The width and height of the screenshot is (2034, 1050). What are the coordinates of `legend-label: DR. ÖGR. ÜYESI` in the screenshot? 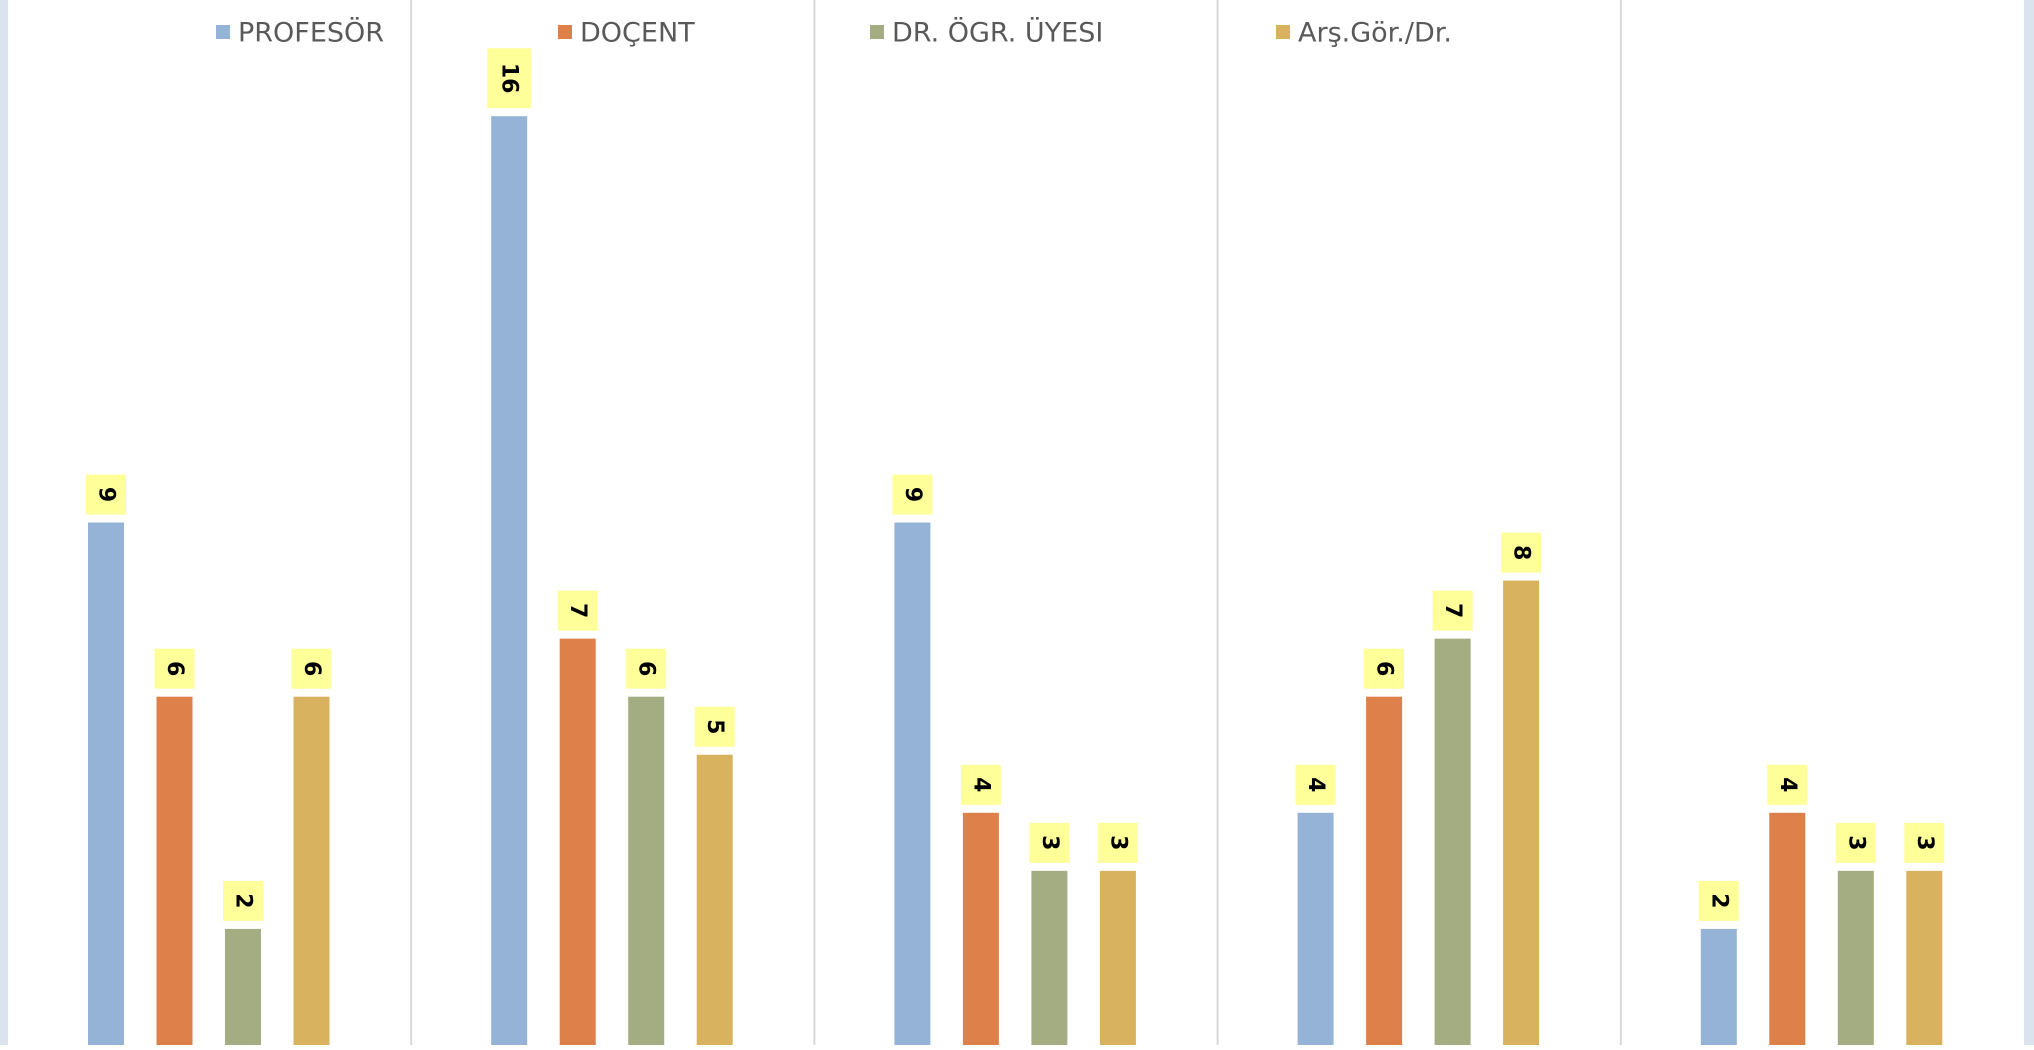 It's located at (997, 33).